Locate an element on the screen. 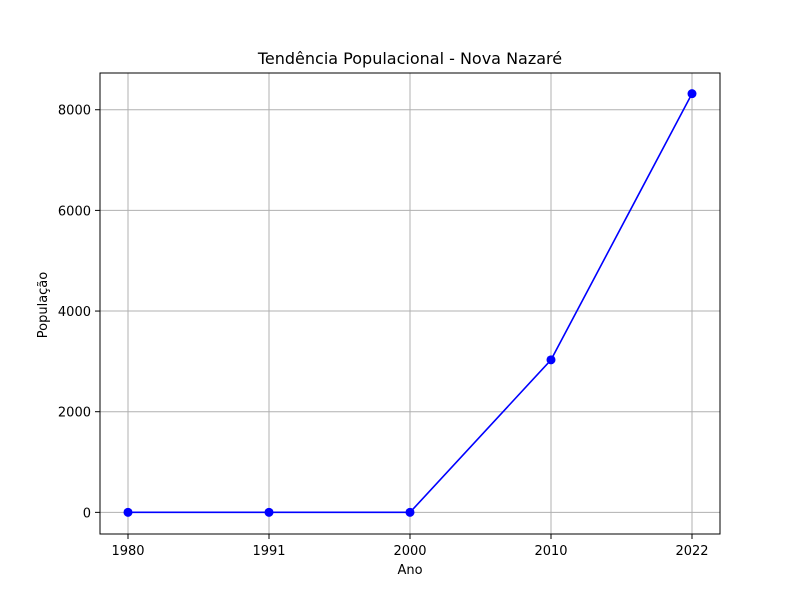  x-ticks: 1980 1991 2000 2010 2022 is located at coordinates (410, 546).